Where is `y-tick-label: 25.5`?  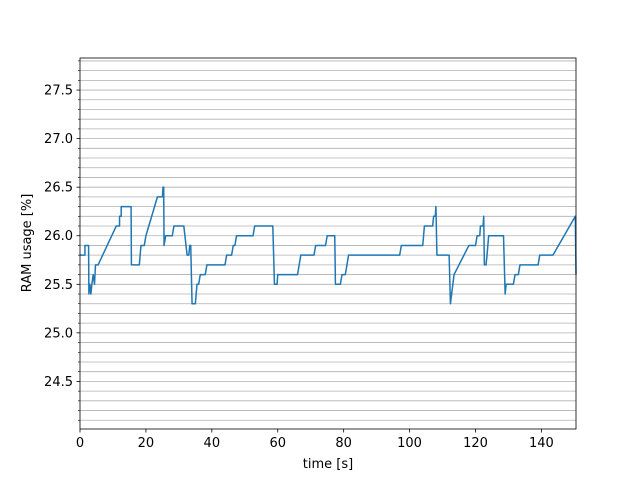 y-tick-label: 25.5 is located at coordinates (58, 285).